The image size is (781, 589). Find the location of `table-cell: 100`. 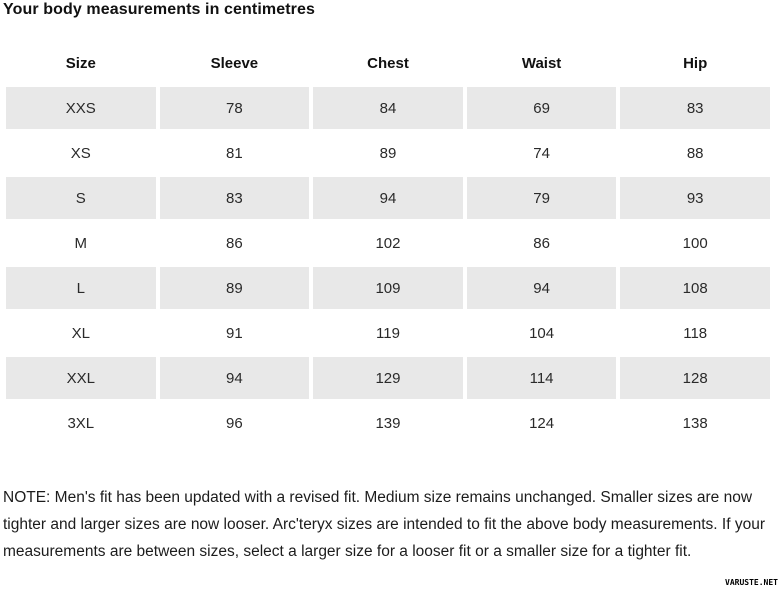

table-cell: 100 is located at coordinates (695, 244).